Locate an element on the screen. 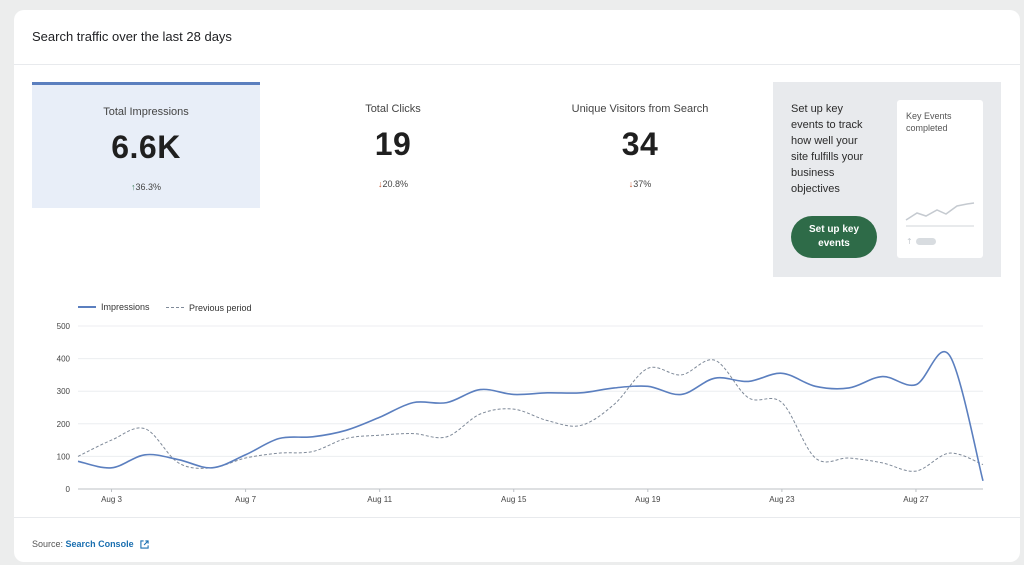 The width and height of the screenshot is (1024, 565). metric-change-value: 20.8% is located at coordinates (395, 184).